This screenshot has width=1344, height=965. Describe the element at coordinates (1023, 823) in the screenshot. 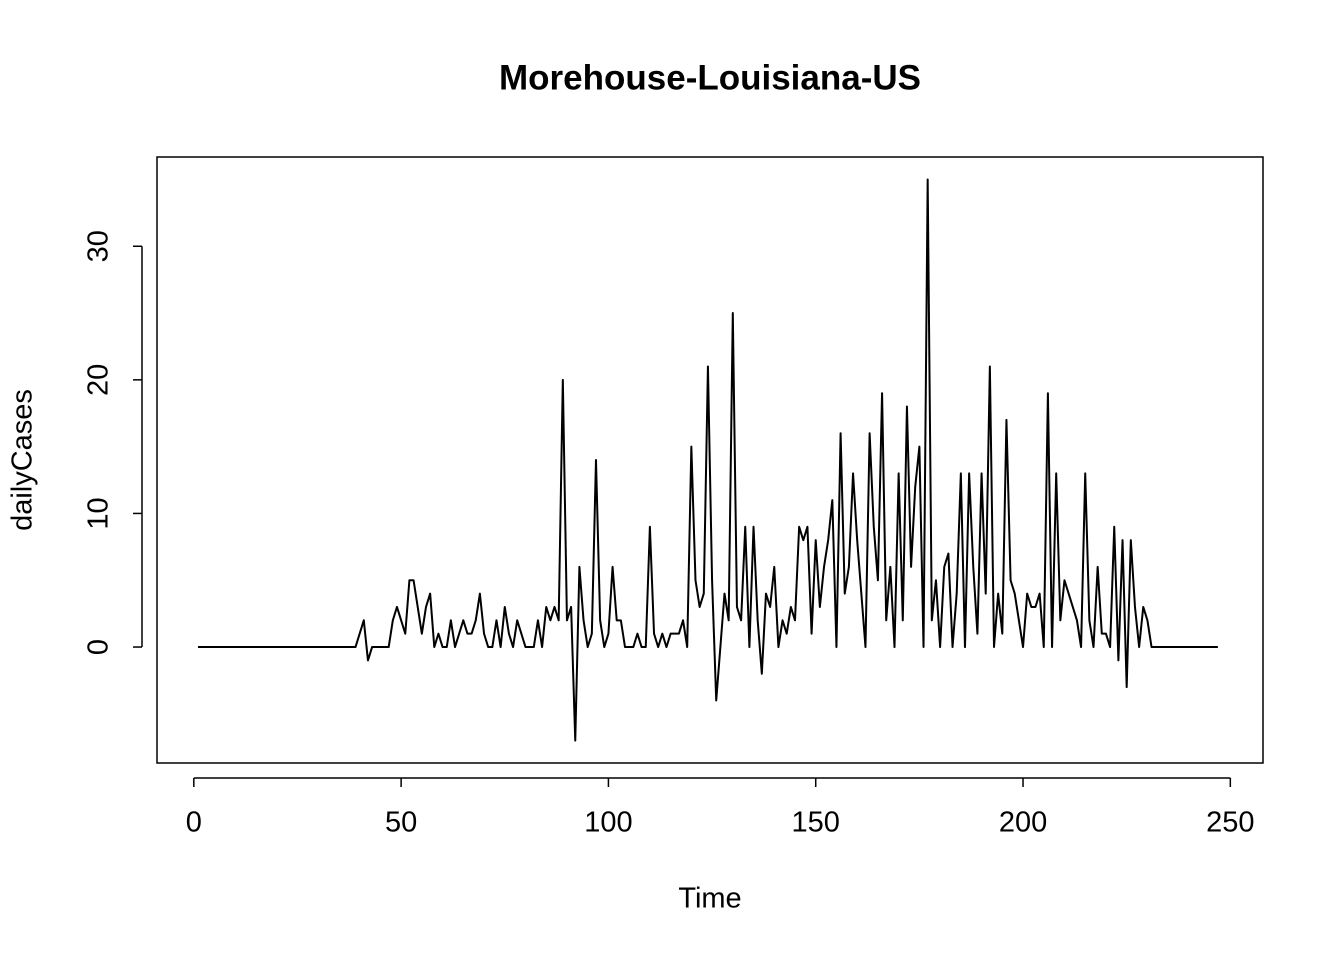

I see `x-tick-label: 200` at that location.